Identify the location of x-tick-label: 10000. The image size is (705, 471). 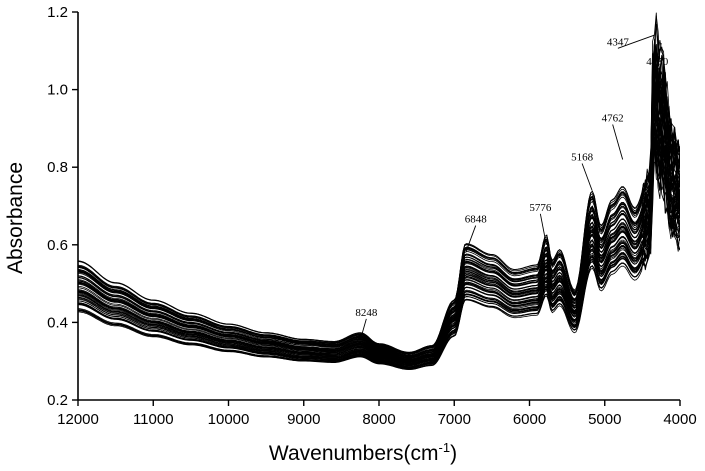
(229, 419).